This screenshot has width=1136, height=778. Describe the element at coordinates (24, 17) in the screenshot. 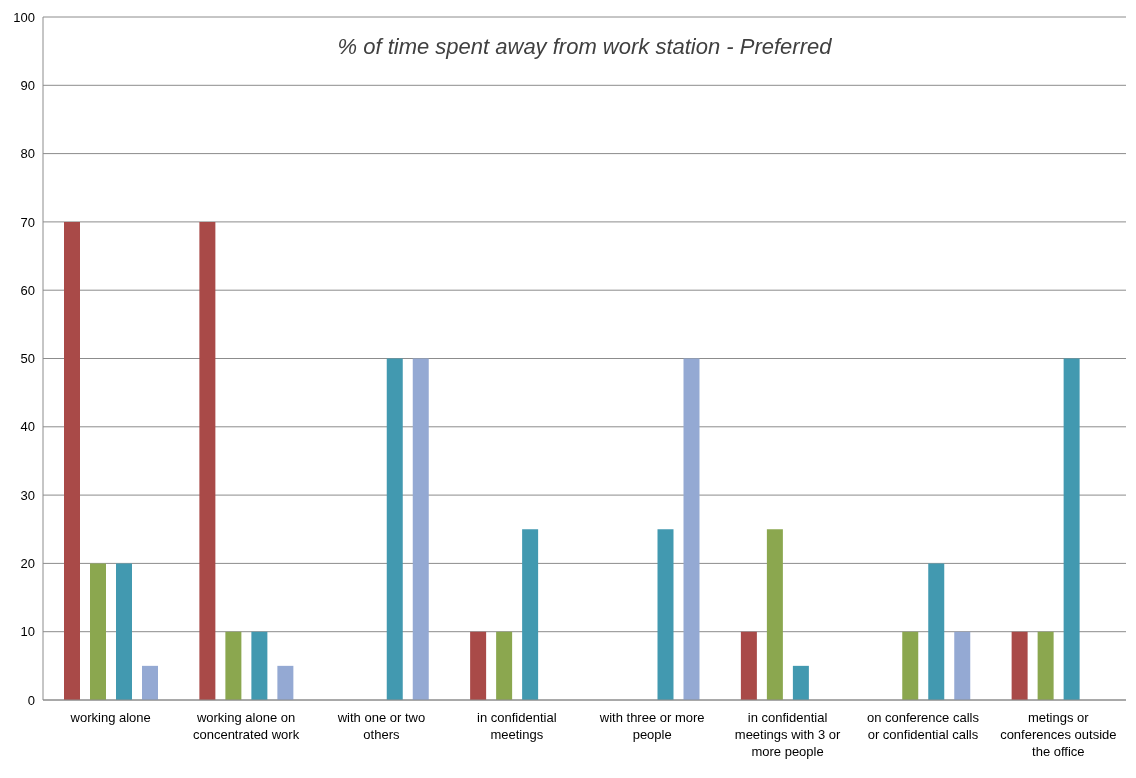

I see `y-tick-label: 100` at that location.